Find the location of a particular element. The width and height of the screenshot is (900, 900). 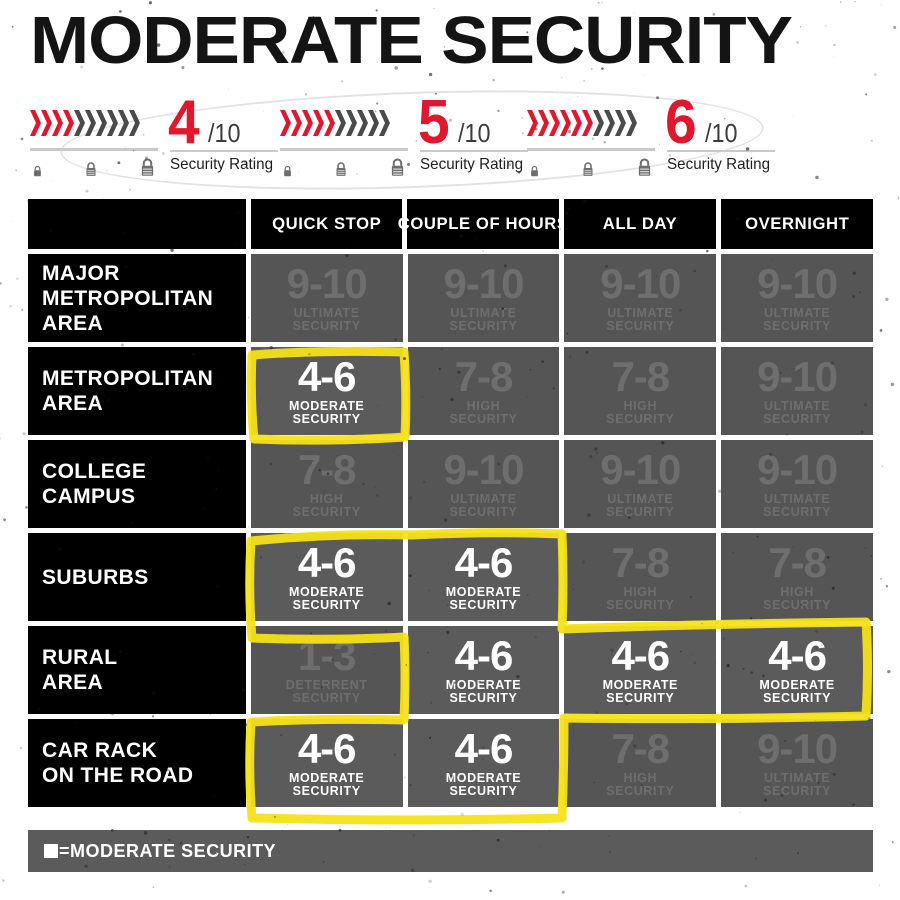

page-title: MODERATE SECURITY is located at coordinates (411, 40).